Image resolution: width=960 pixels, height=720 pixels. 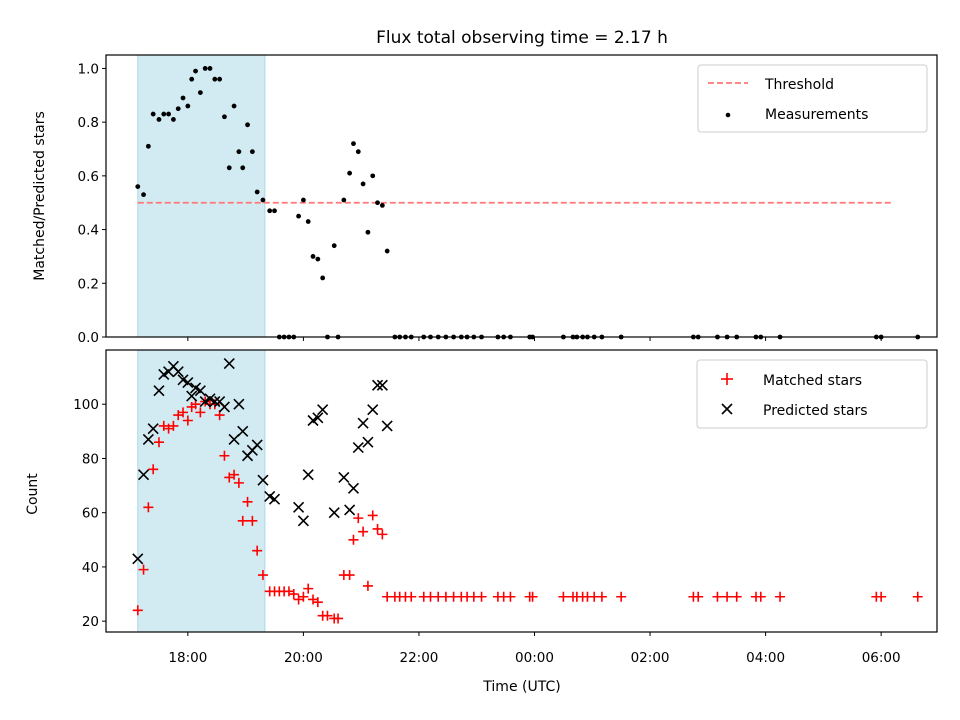 I want to click on x-tick-label: 06:00, so click(x=881, y=658).